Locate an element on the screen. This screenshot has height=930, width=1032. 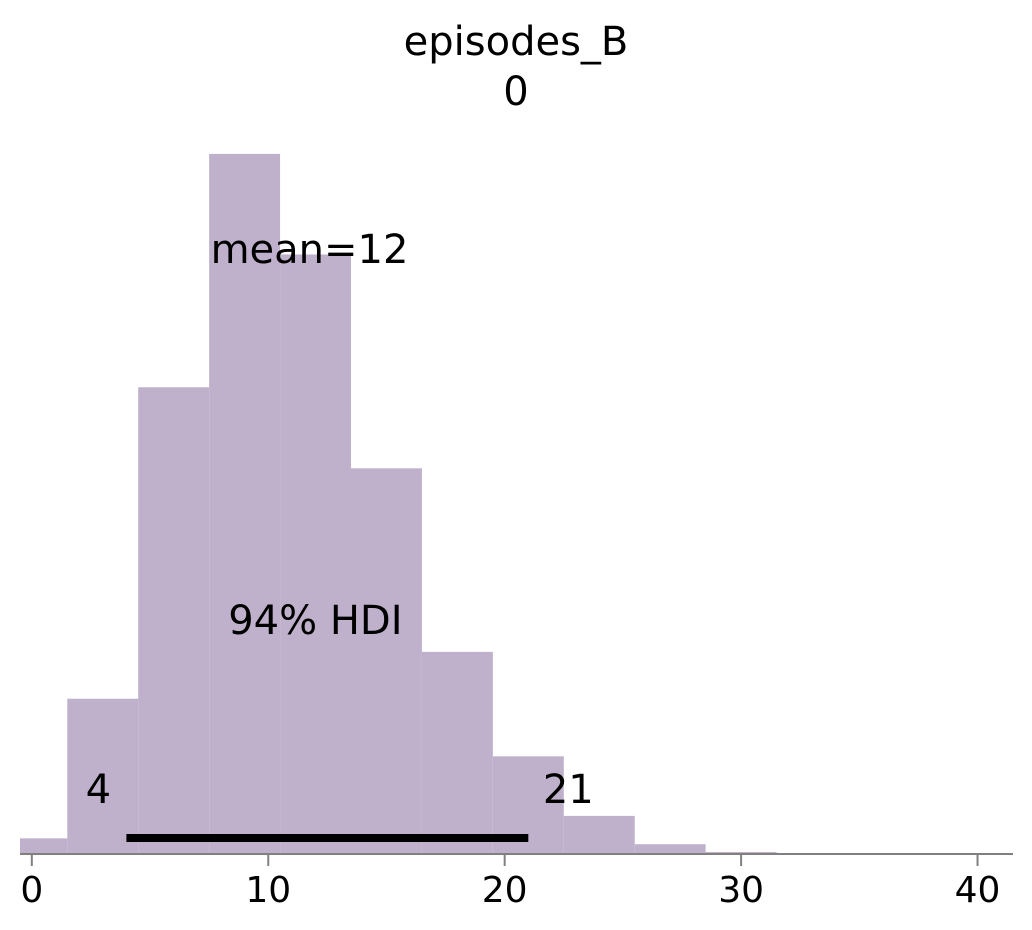
hdi-low-label: 4 is located at coordinates (98, 790).